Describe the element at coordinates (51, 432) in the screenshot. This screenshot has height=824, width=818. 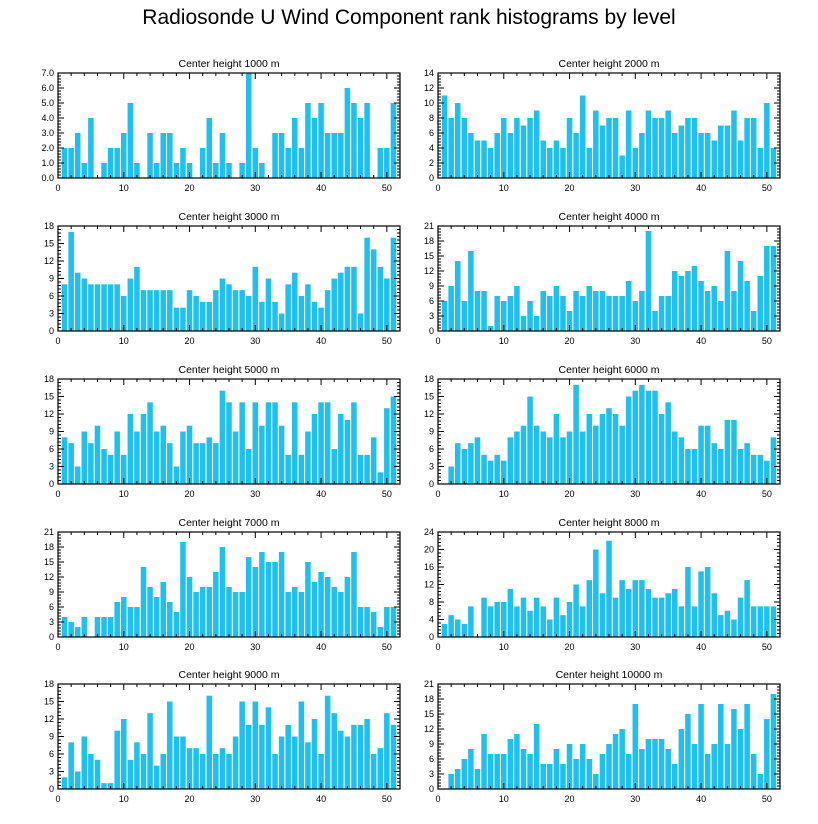
I see `y-tick-label: 9` at that location.